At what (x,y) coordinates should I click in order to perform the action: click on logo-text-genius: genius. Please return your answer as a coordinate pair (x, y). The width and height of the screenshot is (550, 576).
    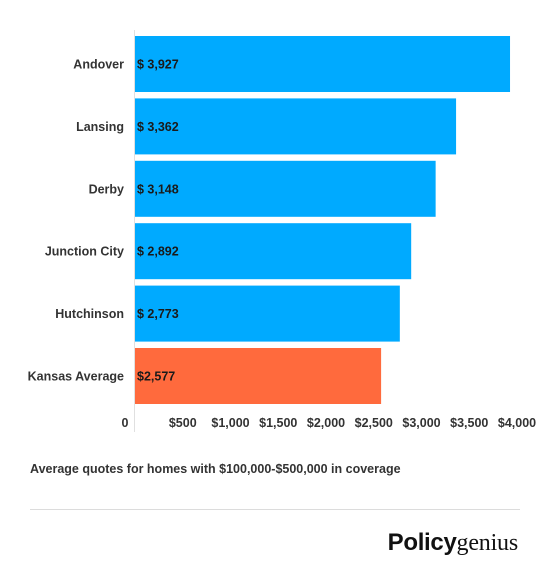
    Looking at the image, I should click on (487, 543).